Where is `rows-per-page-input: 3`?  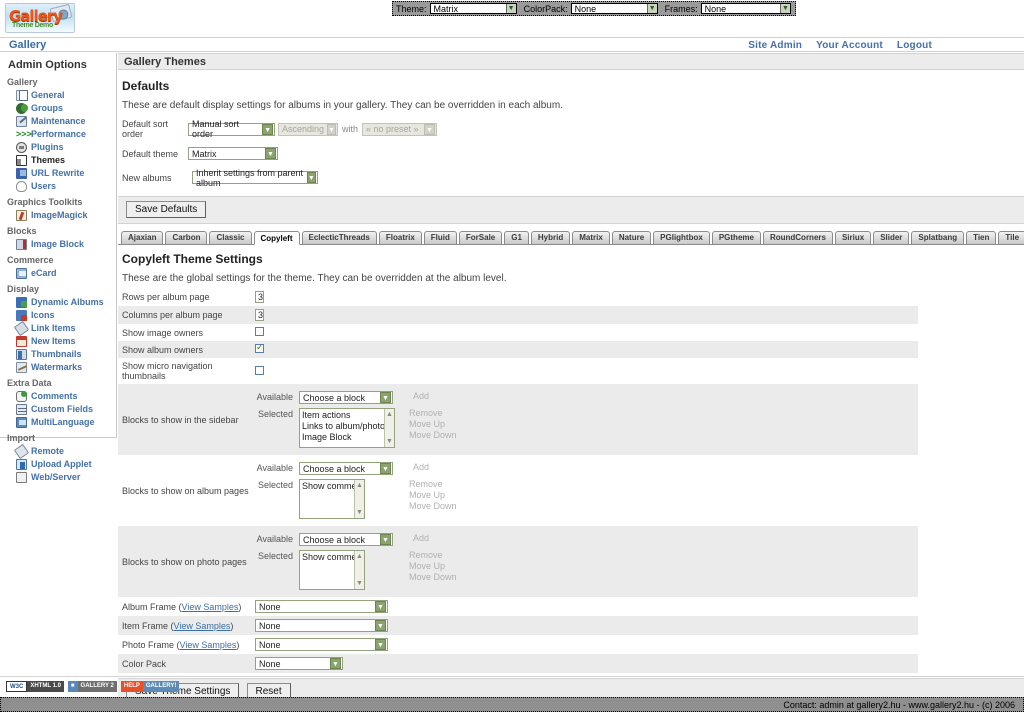 rows-per-page-input: 3 is located at coordinates (260, 297).